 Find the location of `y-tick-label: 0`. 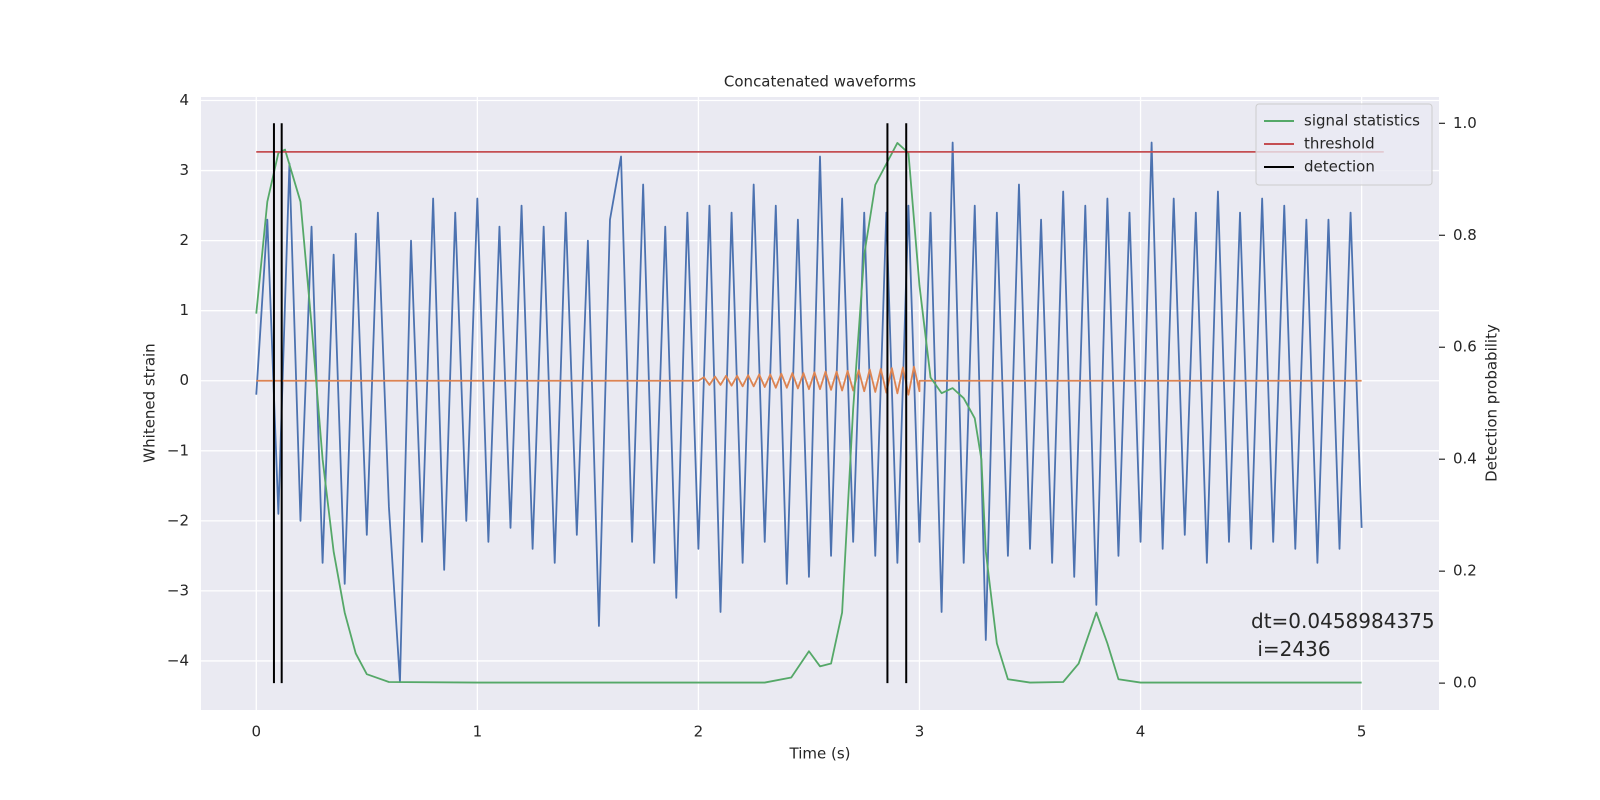

y-tick-label: 0 is located at coordinates (184, 380).